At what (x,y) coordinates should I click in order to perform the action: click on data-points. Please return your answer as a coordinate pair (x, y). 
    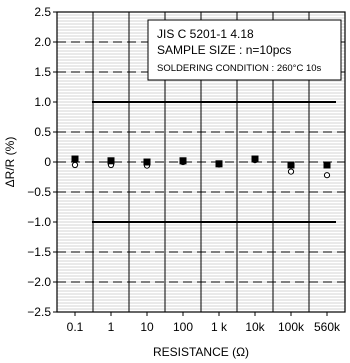
    Looking at the image, I should click on (201, 167).